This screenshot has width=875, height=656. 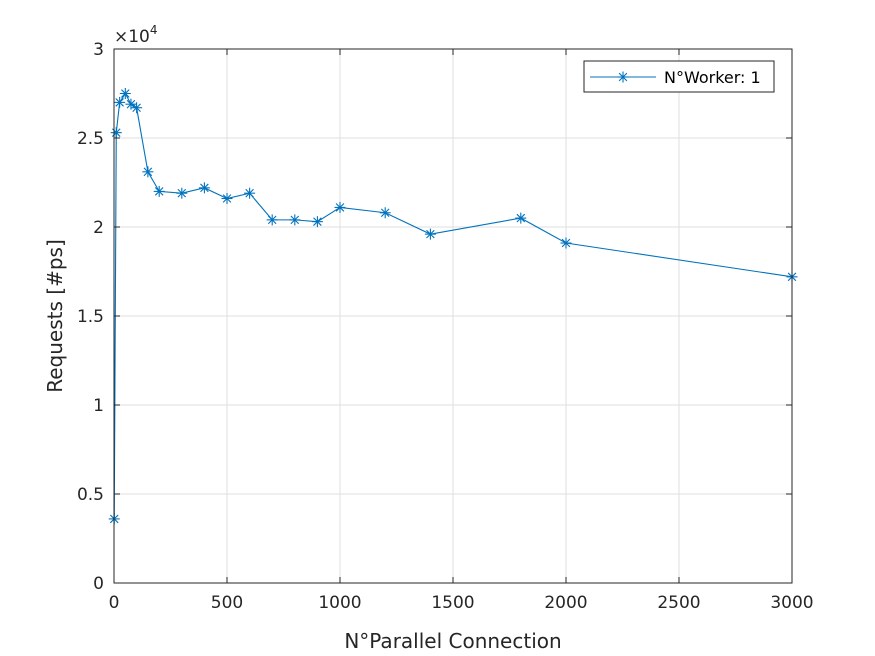 What do you see at coordinates (90, 317) in the screenshot?
I see `y-tick-label: 1.5` at bounding box center [90, 317].